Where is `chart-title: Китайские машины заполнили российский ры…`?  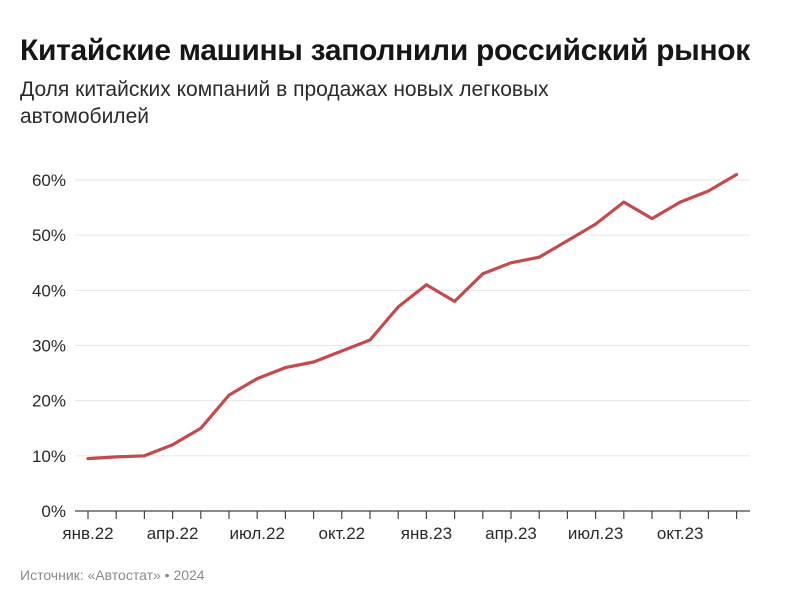
chart-title: Китайские машины заполнили российский ры… is located at coordinates (385, 50).